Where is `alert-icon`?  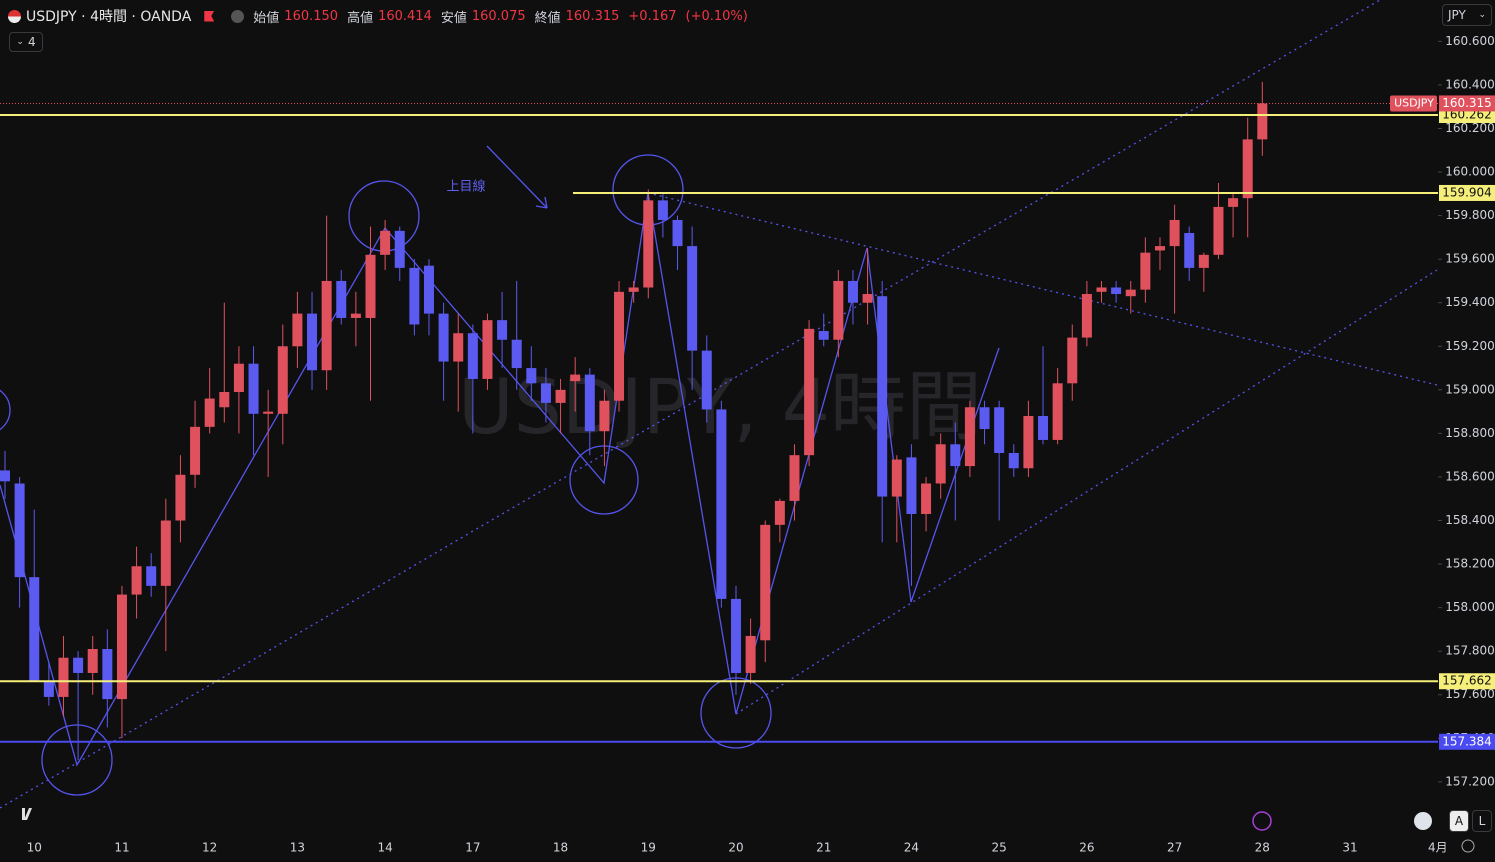
alert-icon is located at coordinates (1262, 821).